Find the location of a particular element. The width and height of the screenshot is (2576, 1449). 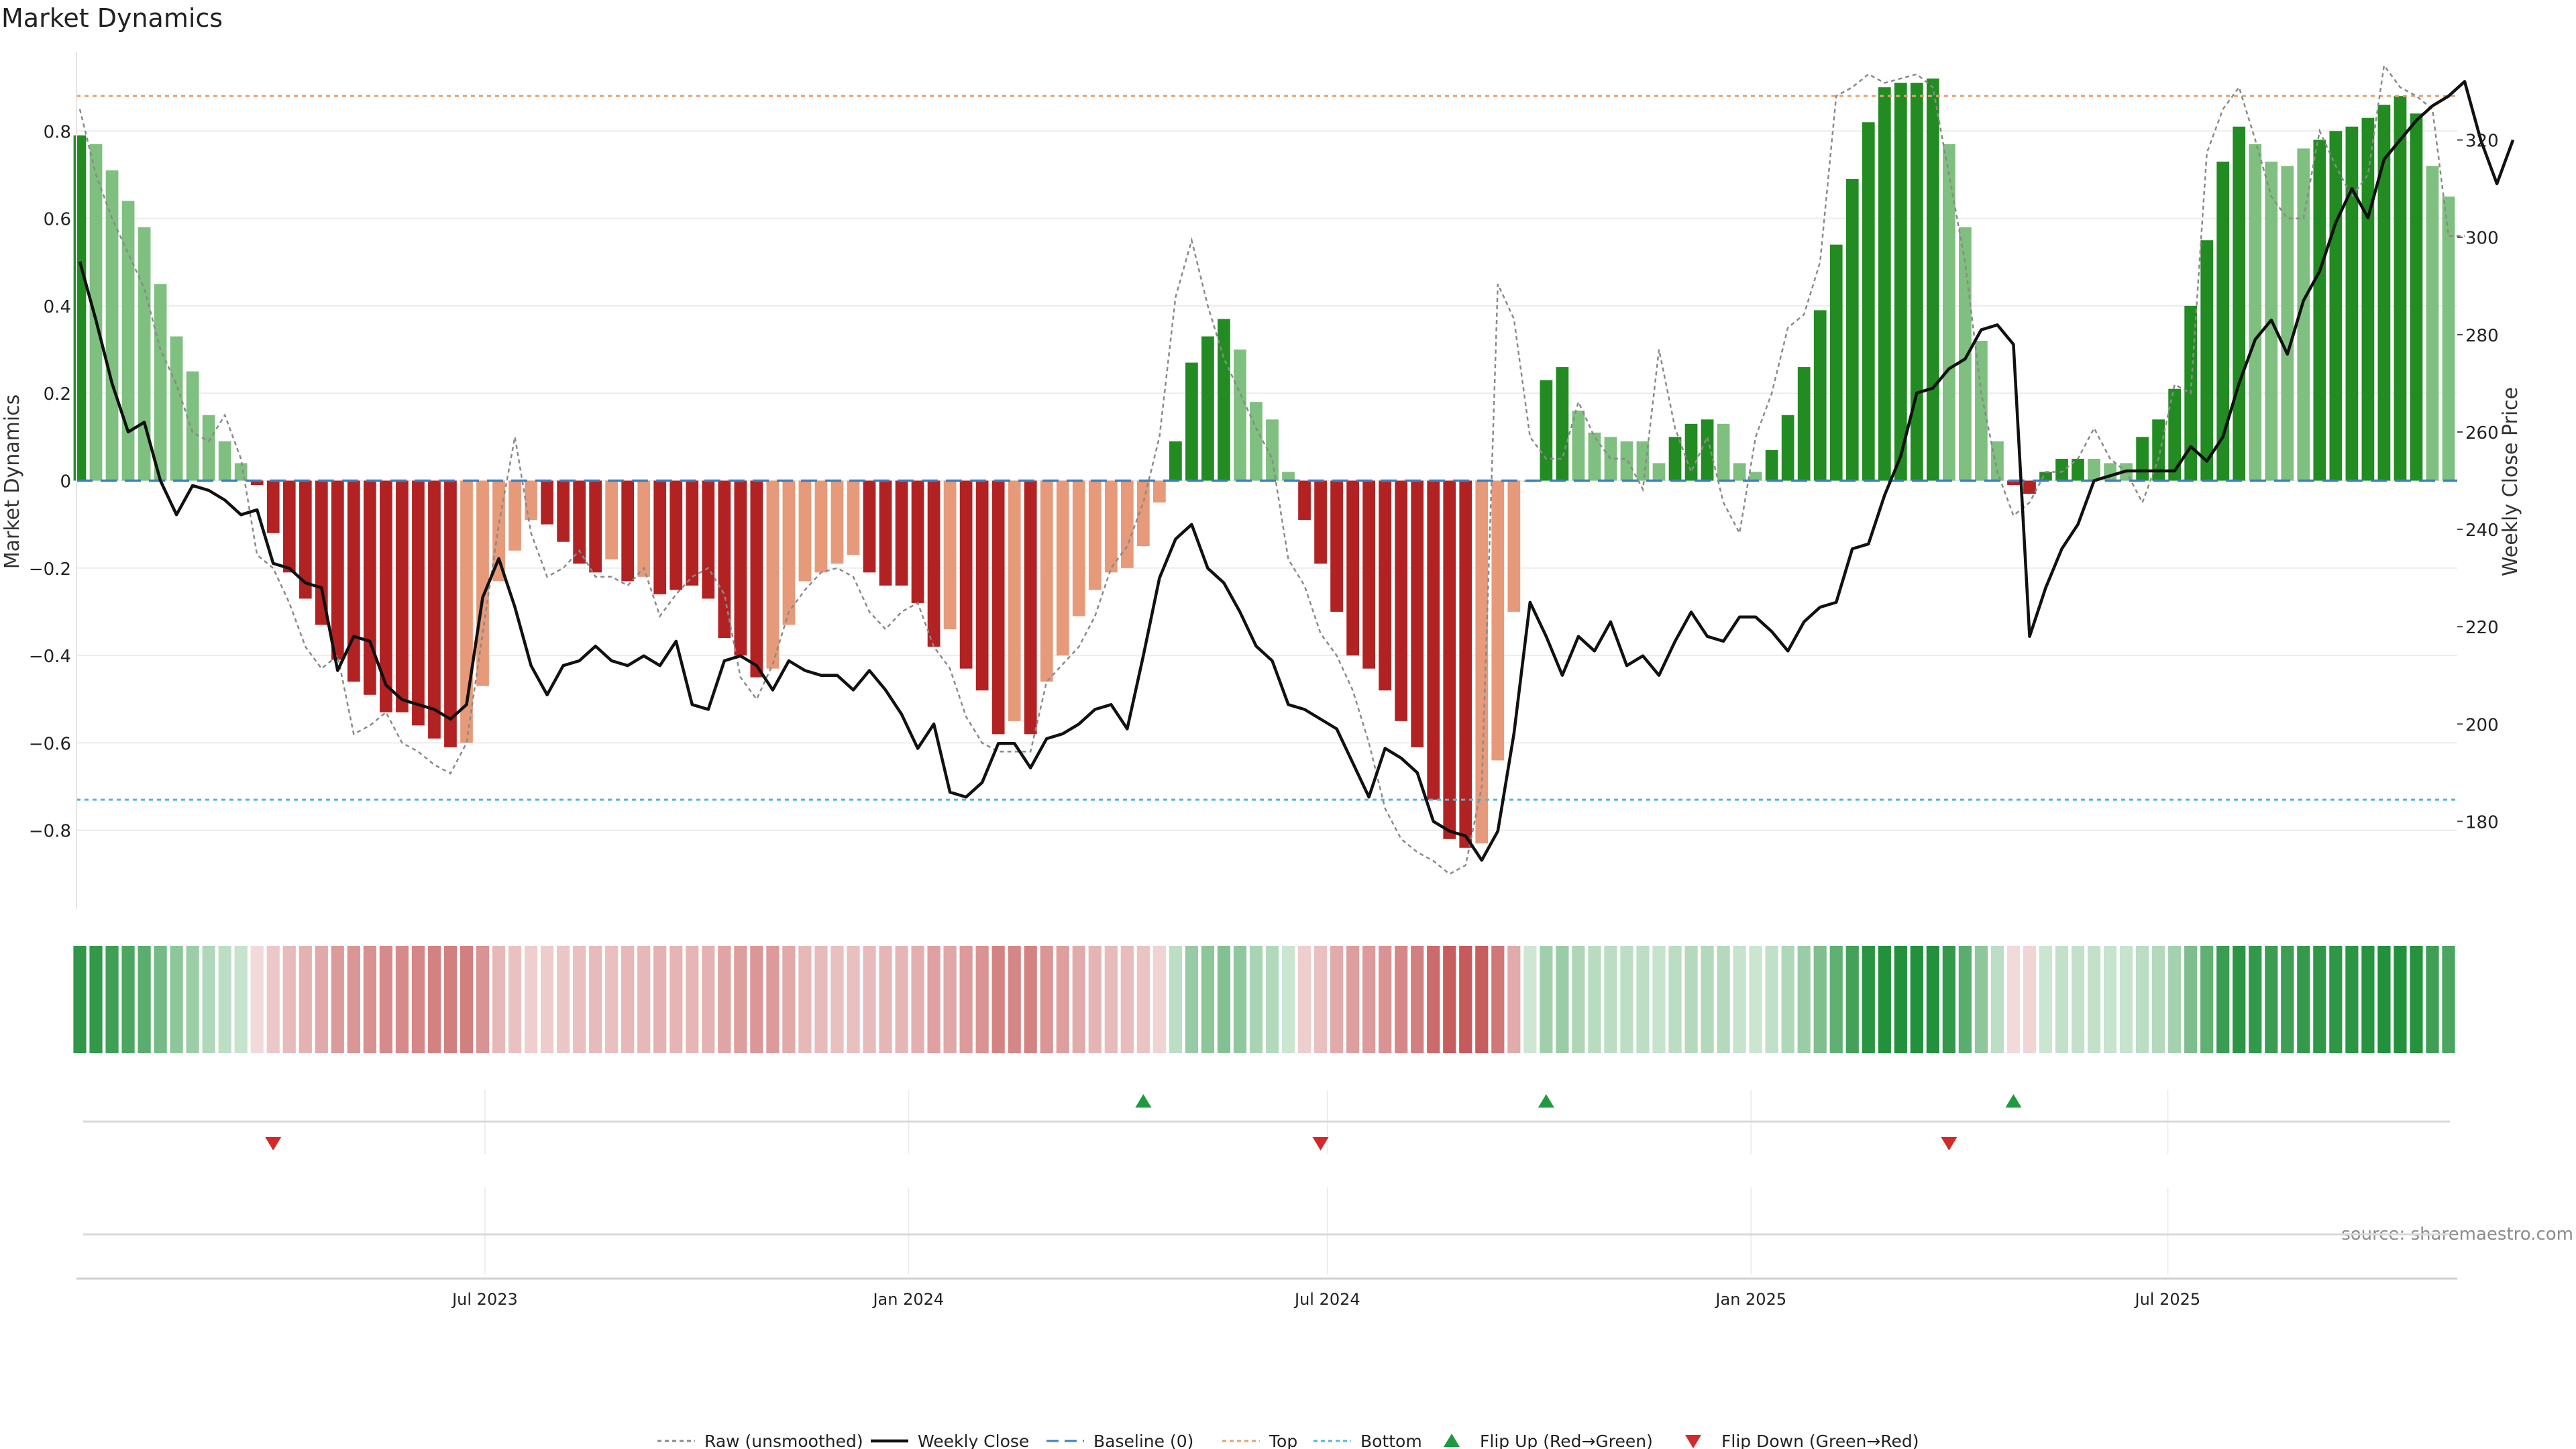

flip-down-marker is located at coordinates (1949, 1143).